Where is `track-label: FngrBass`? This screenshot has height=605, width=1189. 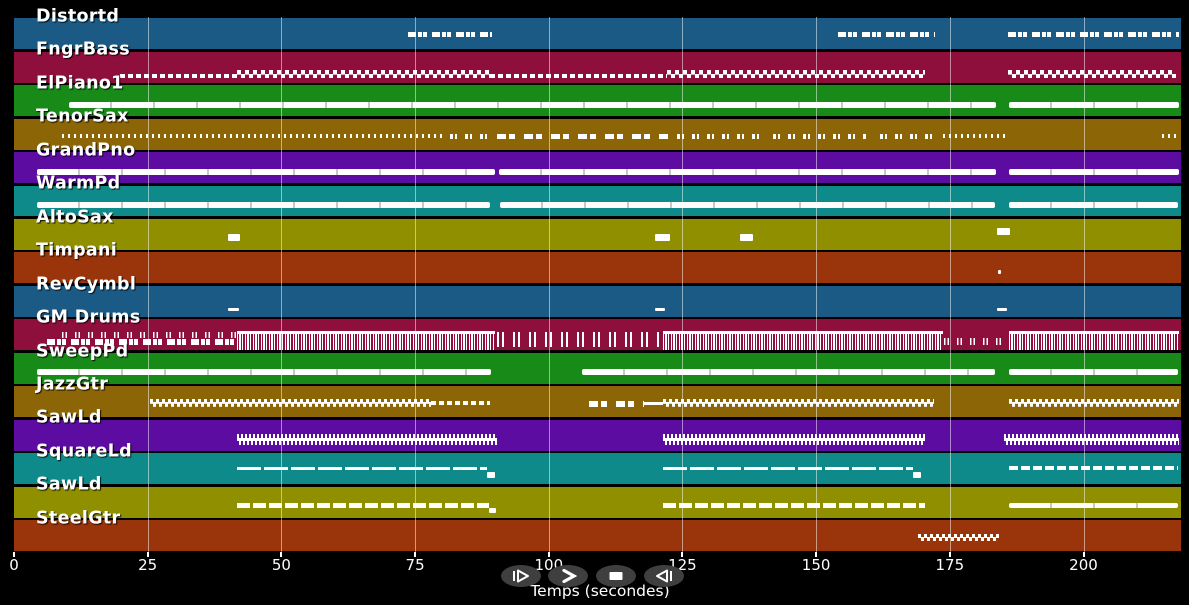
track-label: FngrBass is located at coordinates (83, 50).